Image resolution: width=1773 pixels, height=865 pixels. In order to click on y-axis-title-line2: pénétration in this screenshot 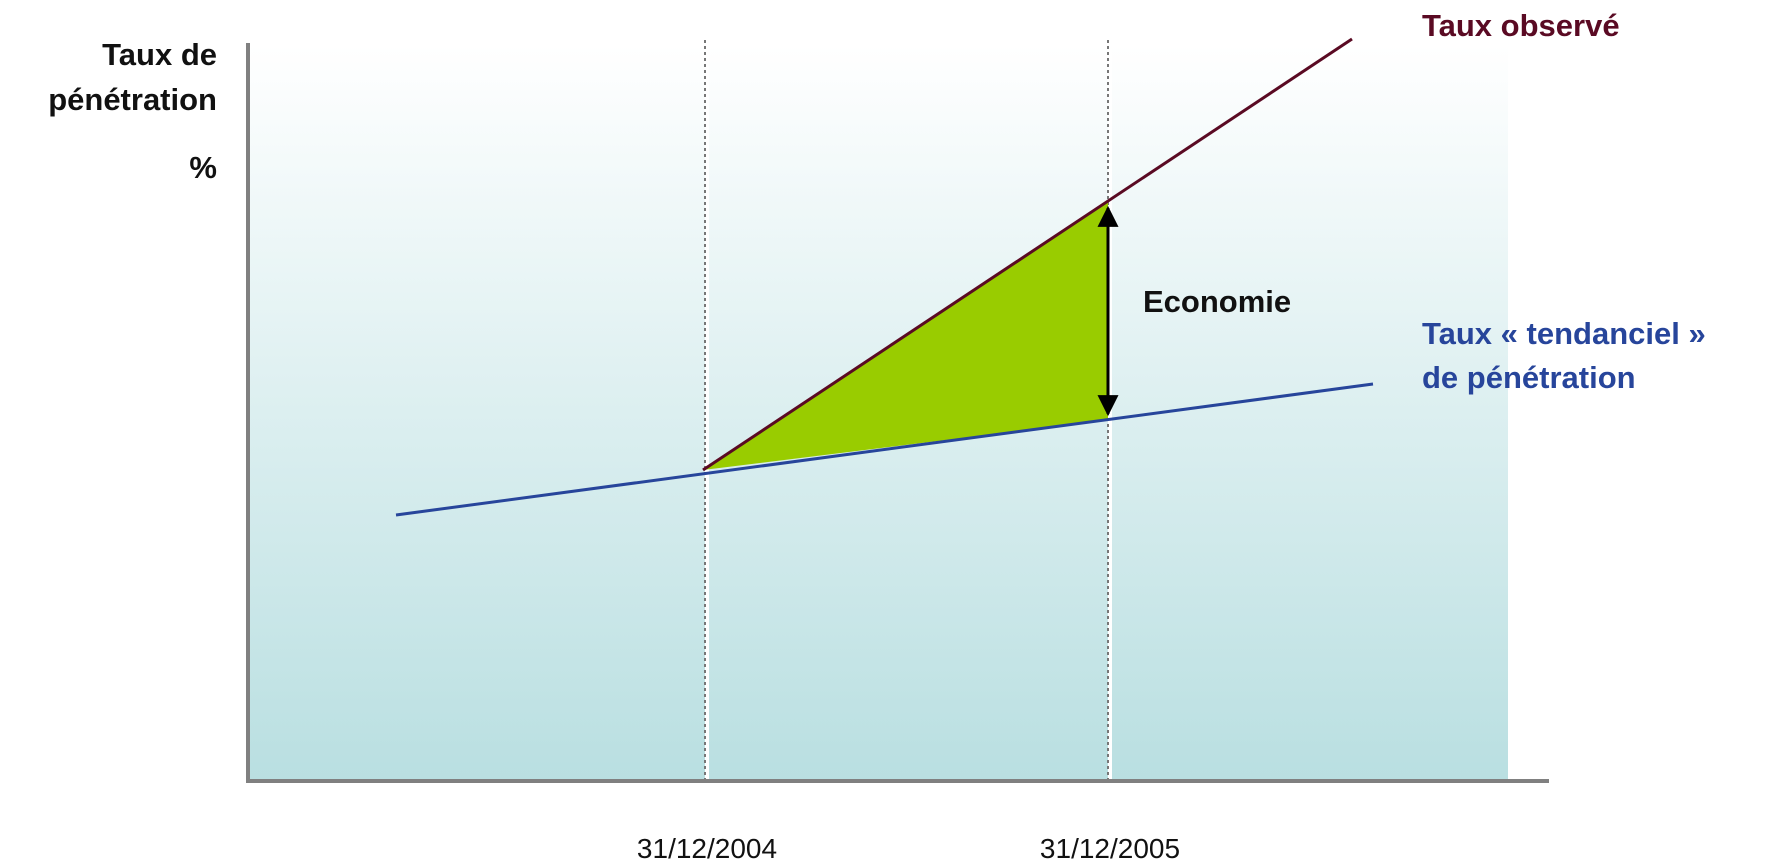, I will do `click(132, 99)`.